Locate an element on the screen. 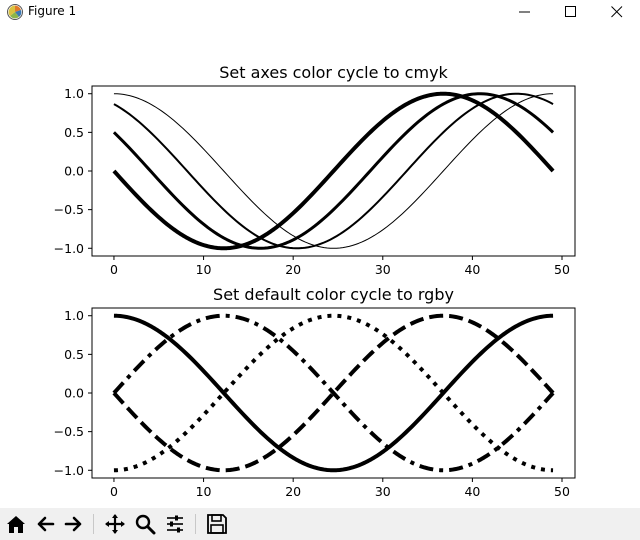 This screenshot has height=540, width=640. back-button is located at coordinates (45, 524).